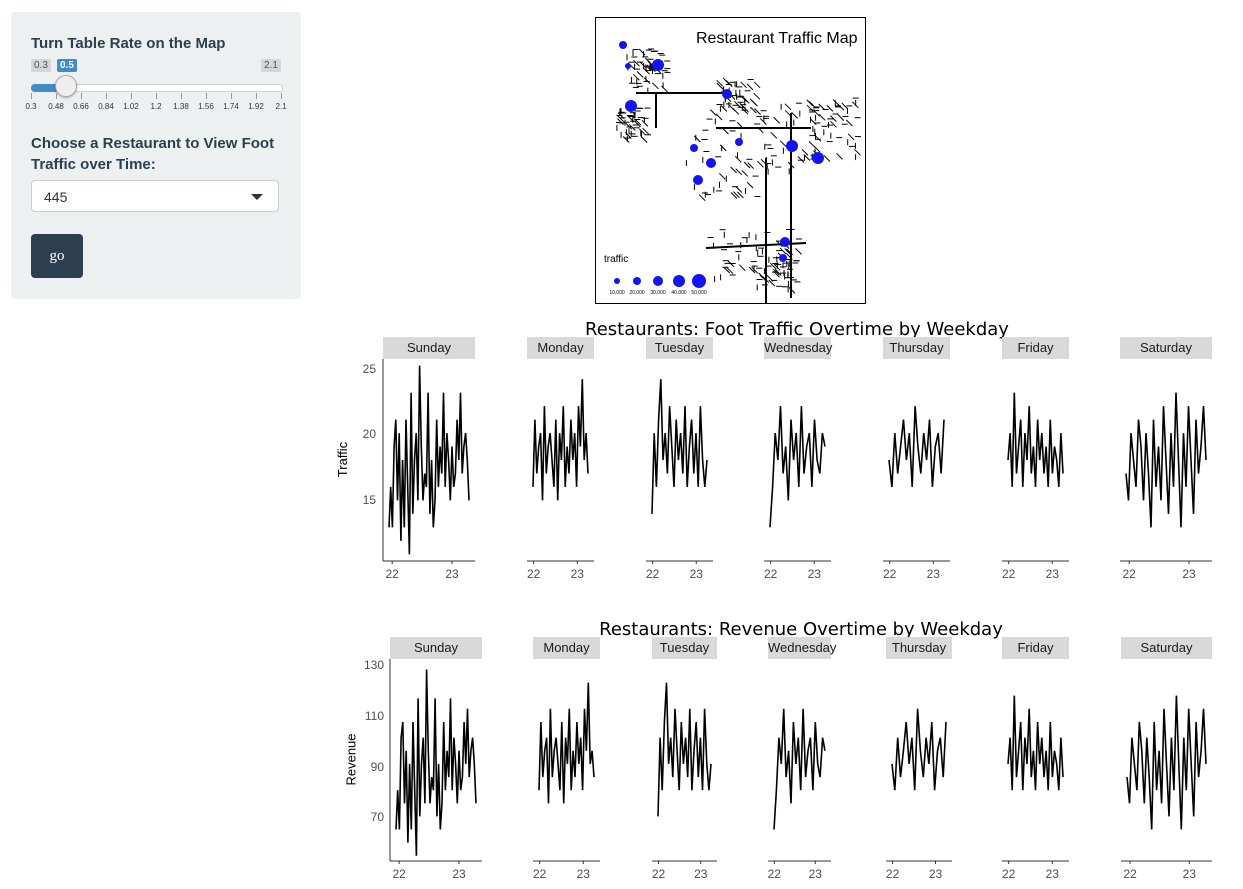 The height and width of the screenshot is (889, 1243). Describe the element at coordinates (128, 43) in the screenshot. I see `slider-label: Turn Table Rate on the Map` at that location.